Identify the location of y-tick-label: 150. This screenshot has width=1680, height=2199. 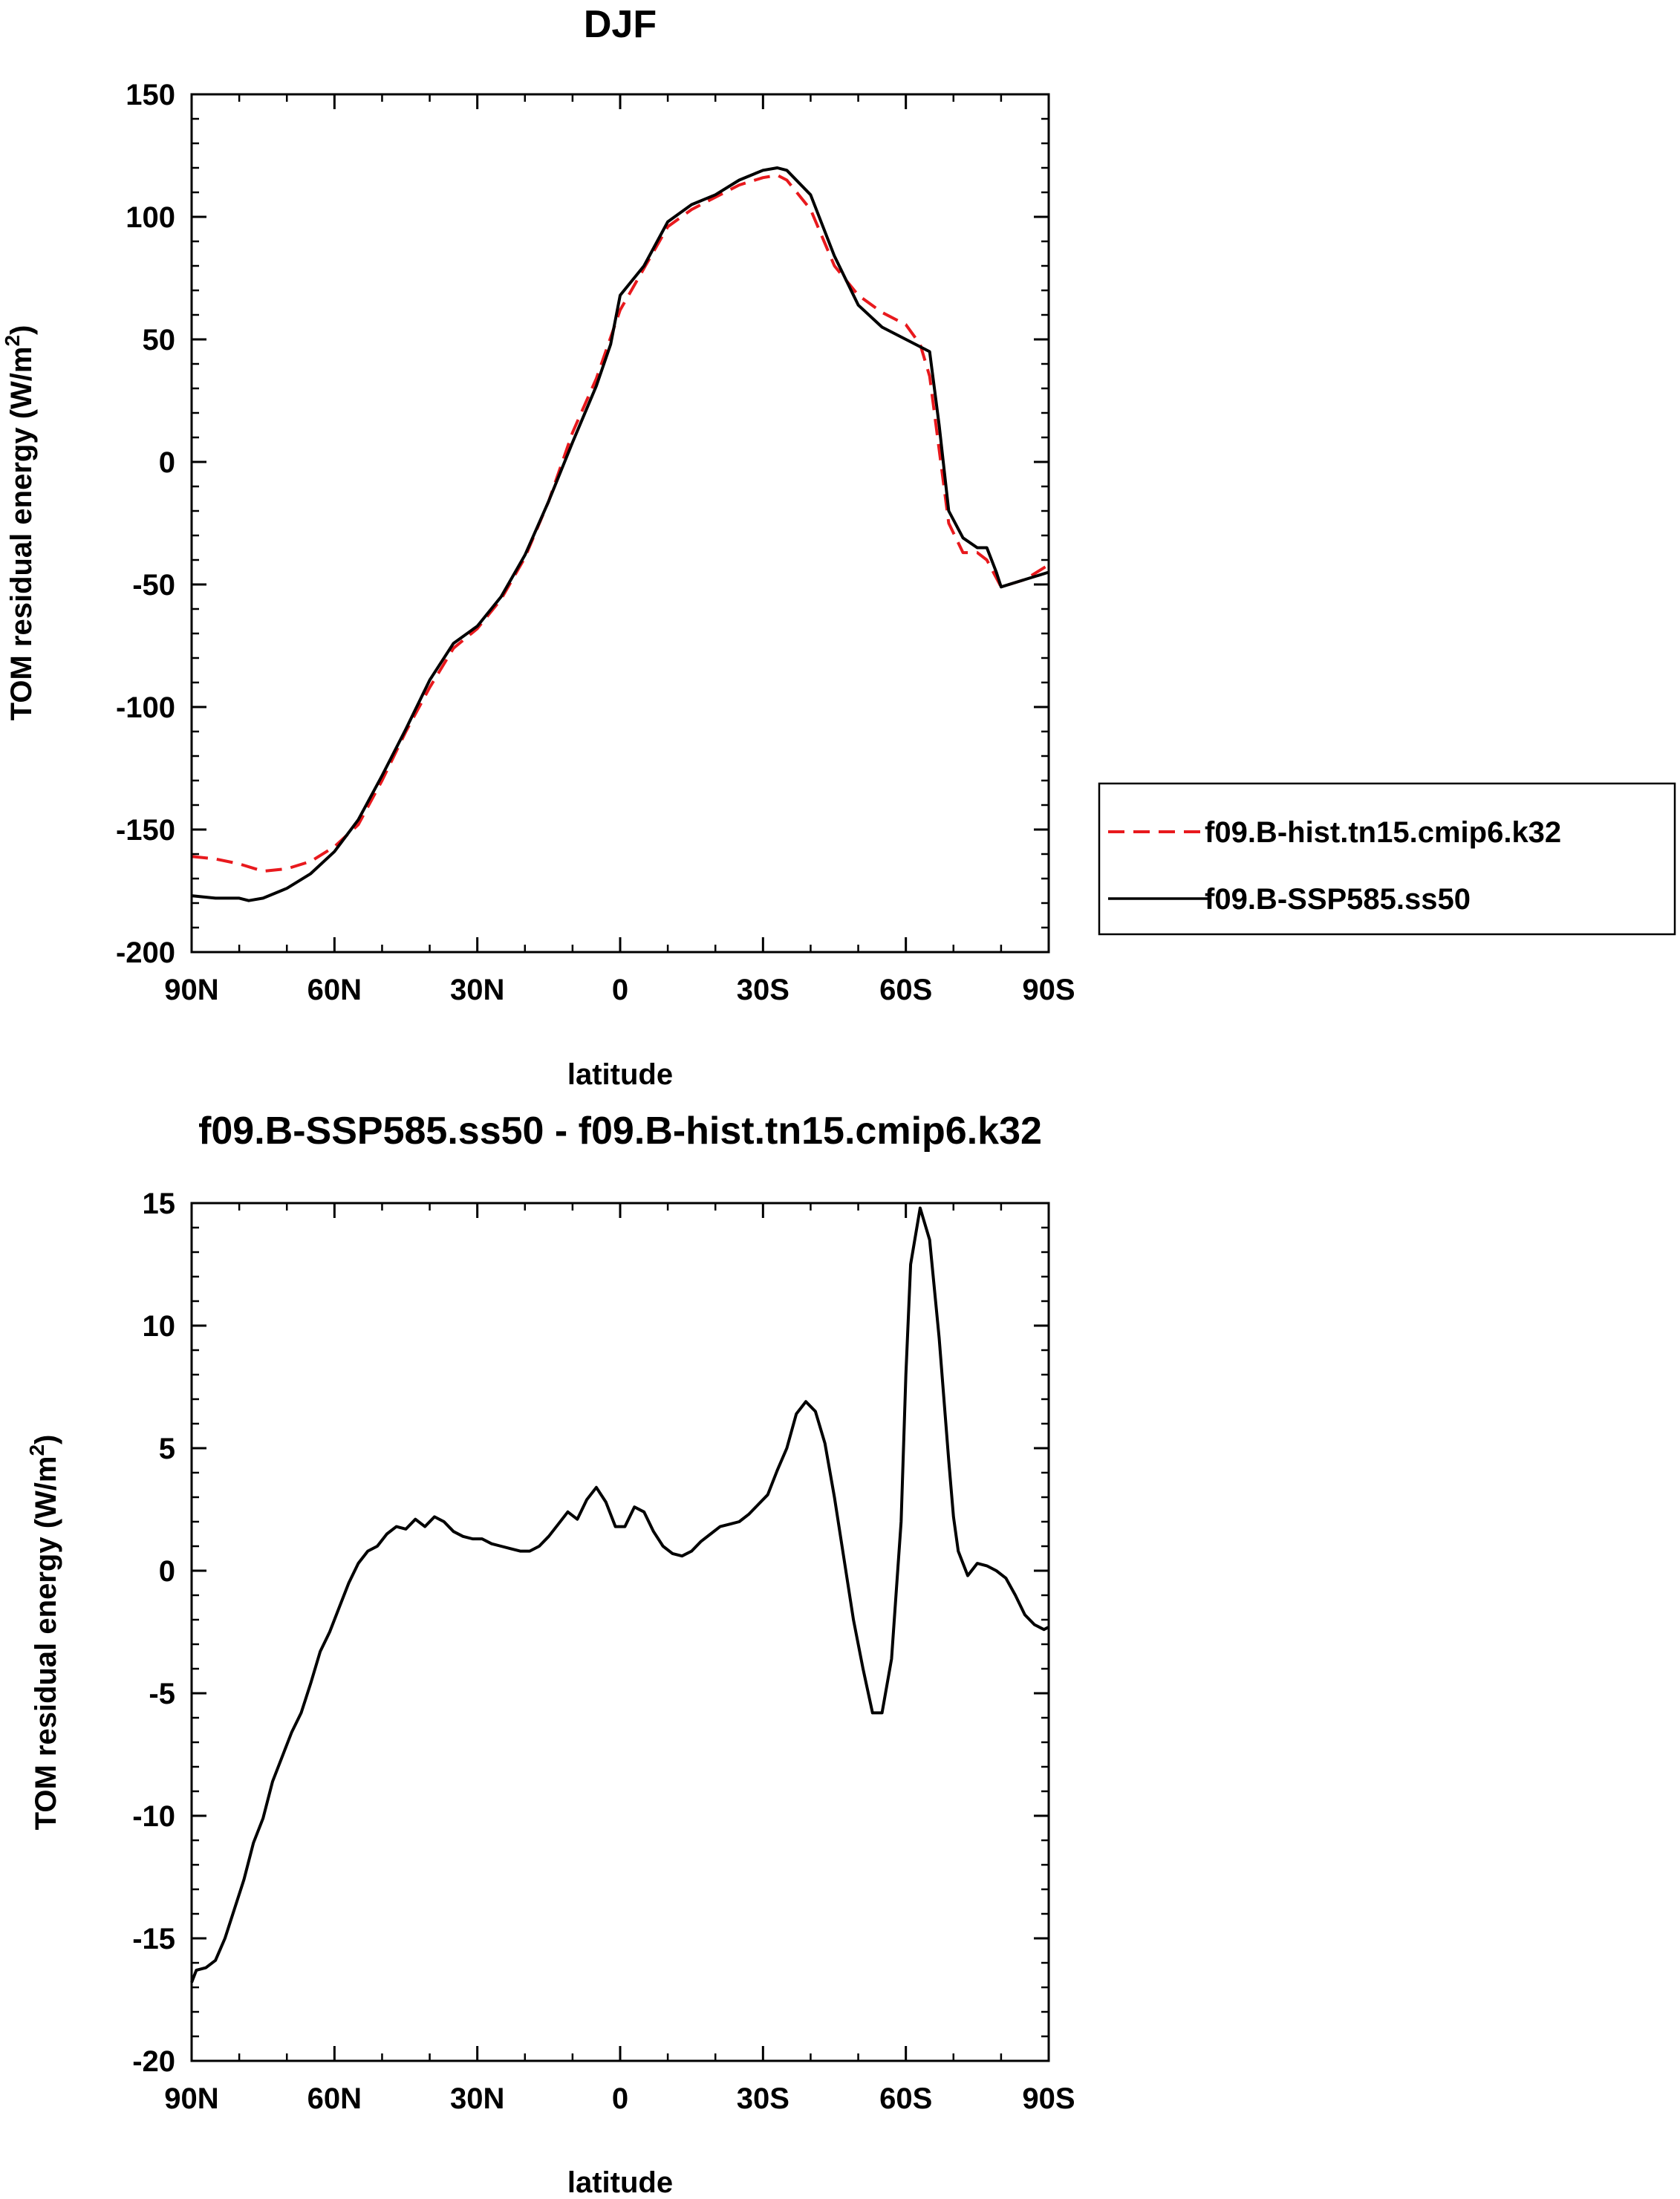
(150, 95).